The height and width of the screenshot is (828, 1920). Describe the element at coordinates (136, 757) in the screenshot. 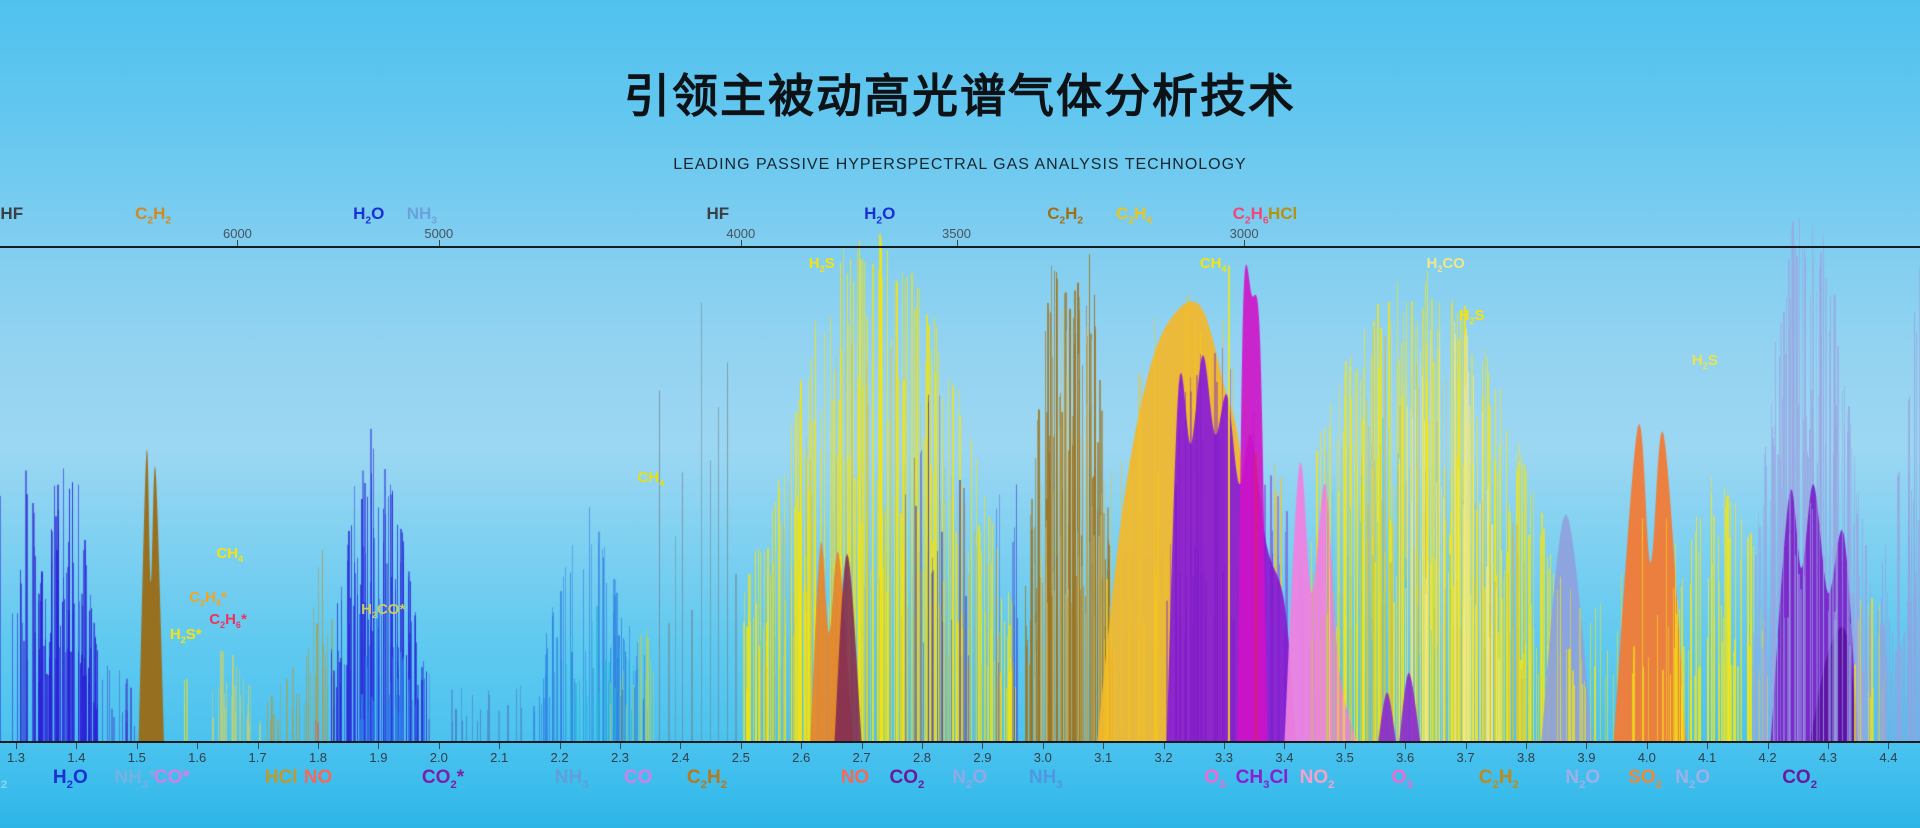

I see `wavelength-tick-label: 1.5` at that location.